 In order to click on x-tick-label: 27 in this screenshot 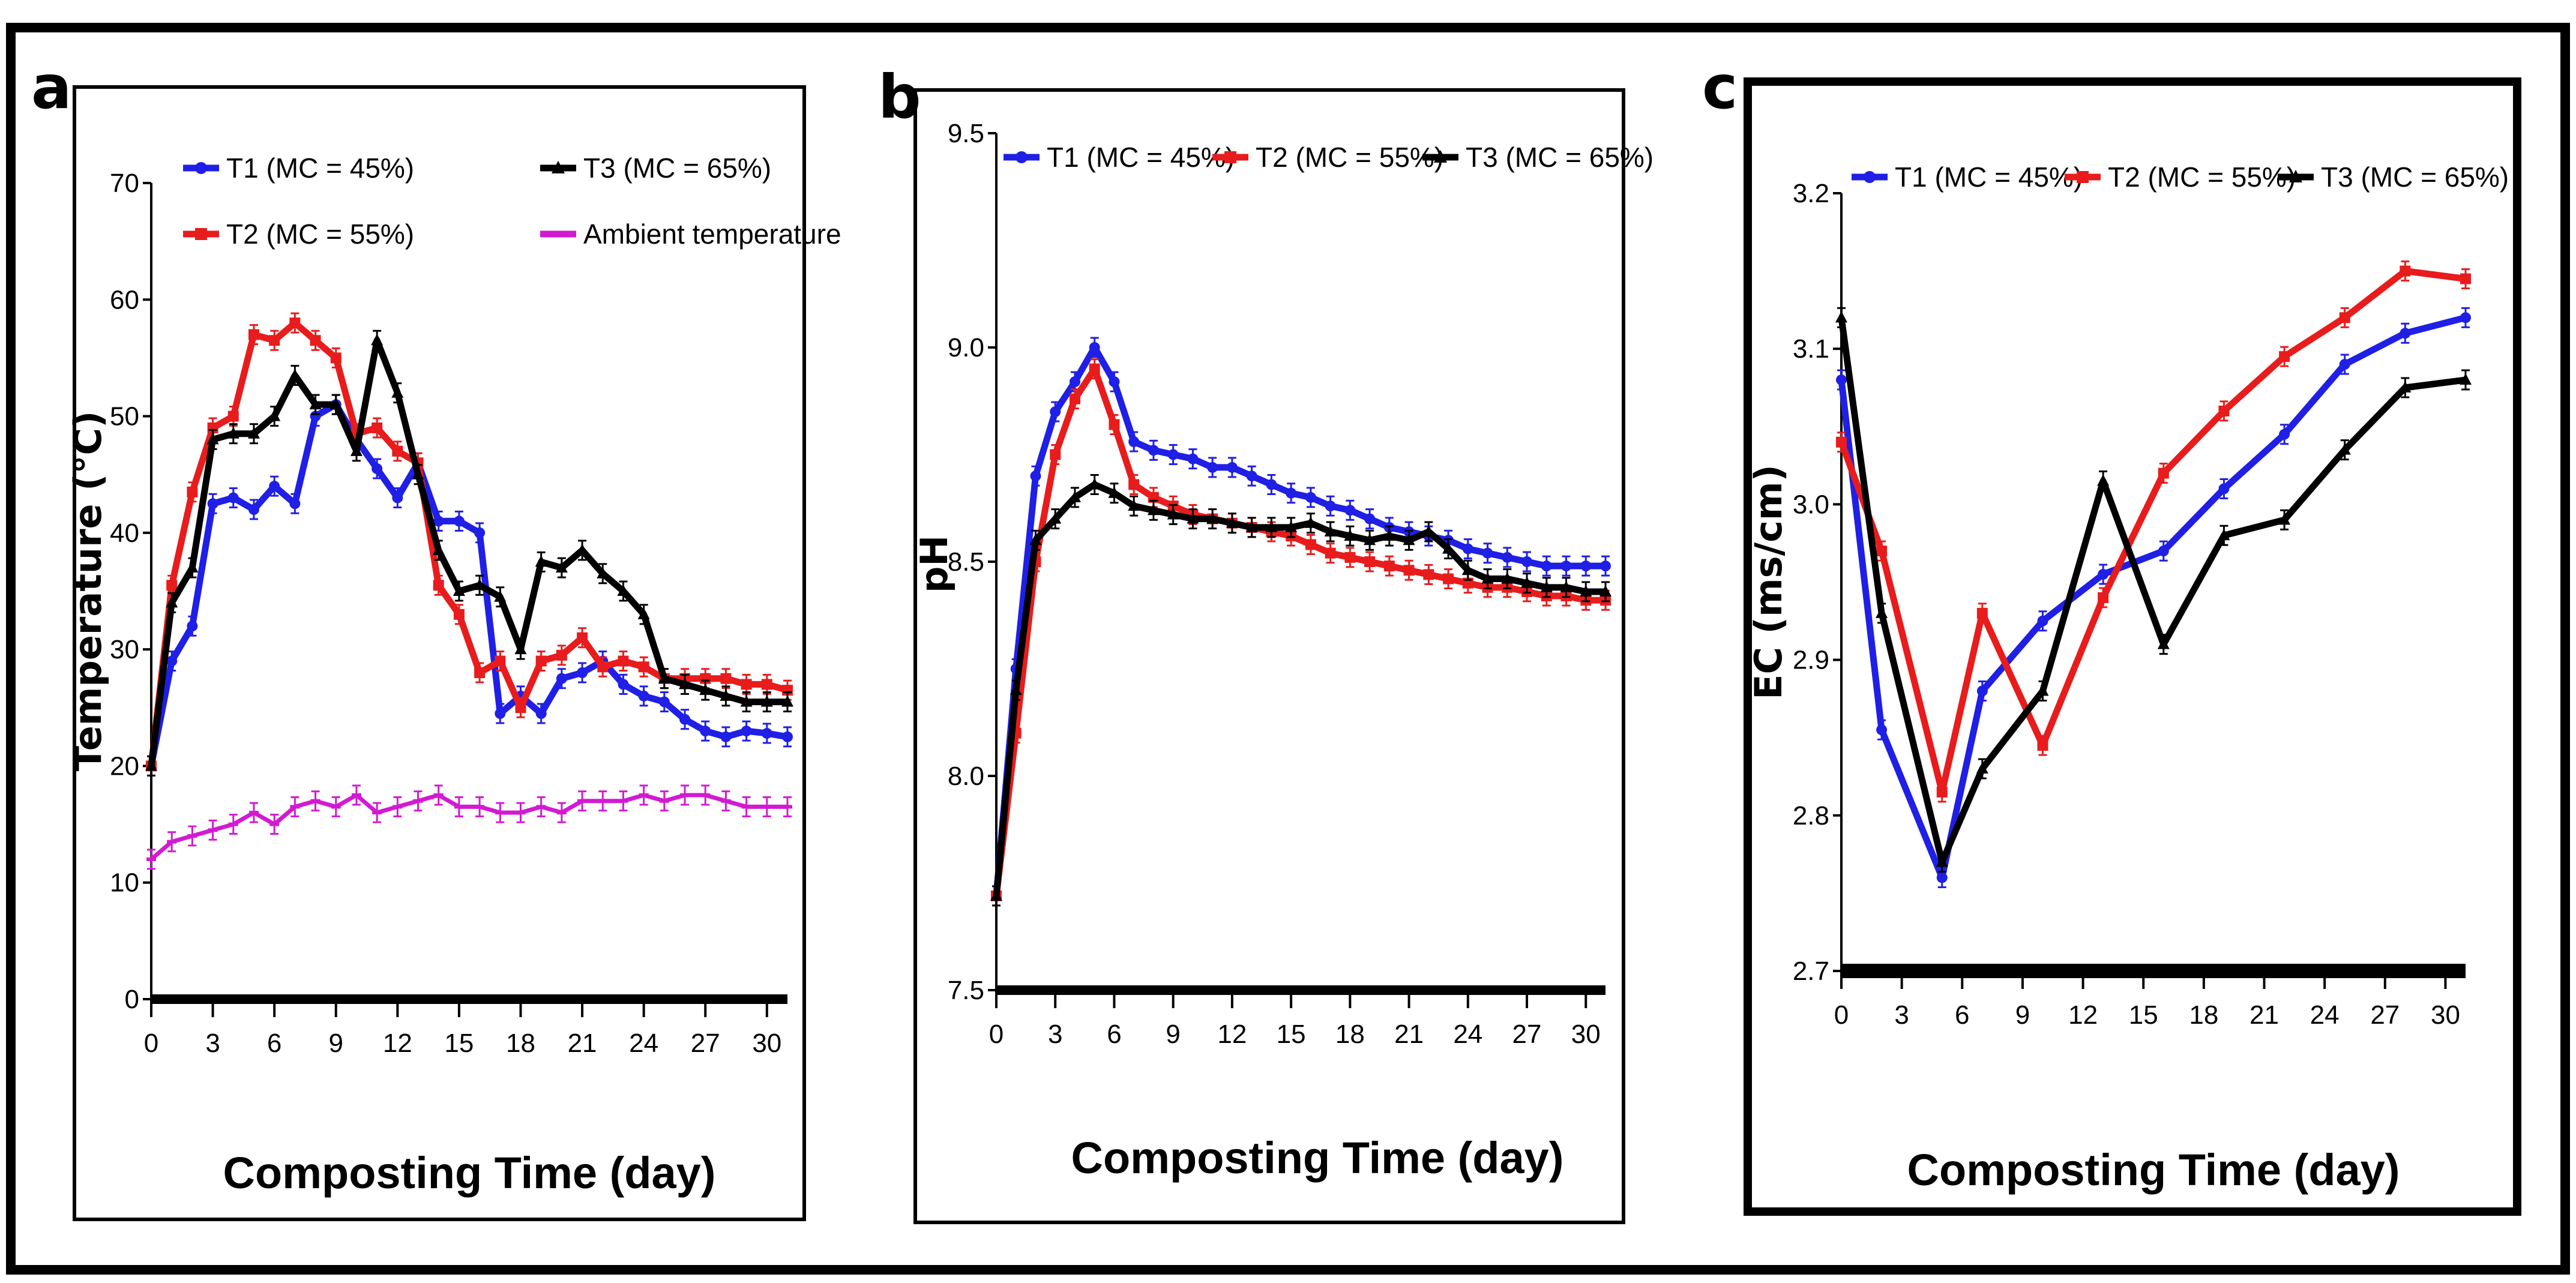, I will do `click(2385, 1015)`.